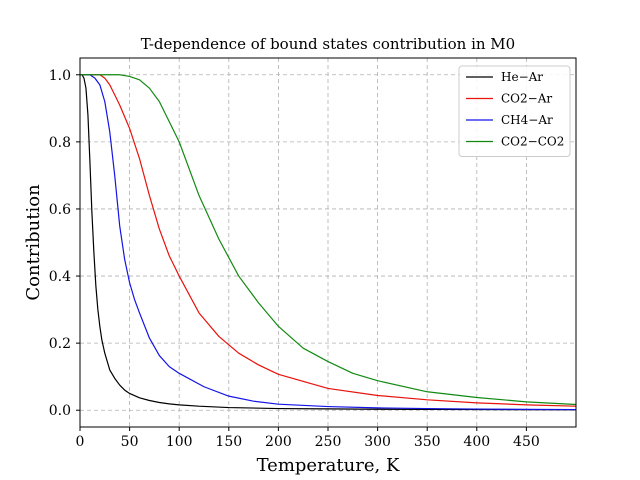 The image size is (640, 480). I want to click on y-axis-label: Contribution, so click(33, 242).